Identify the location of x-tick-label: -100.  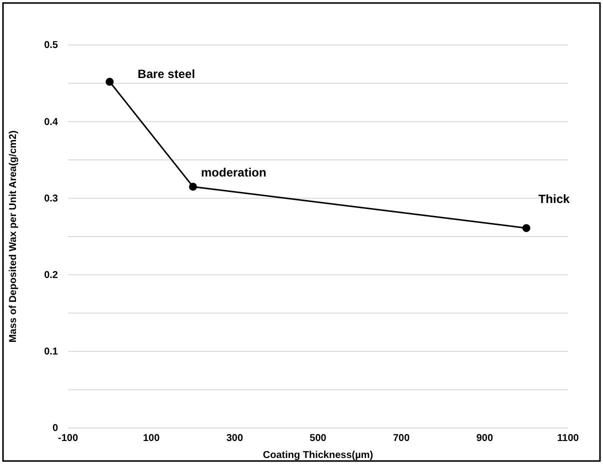
(68, 438).